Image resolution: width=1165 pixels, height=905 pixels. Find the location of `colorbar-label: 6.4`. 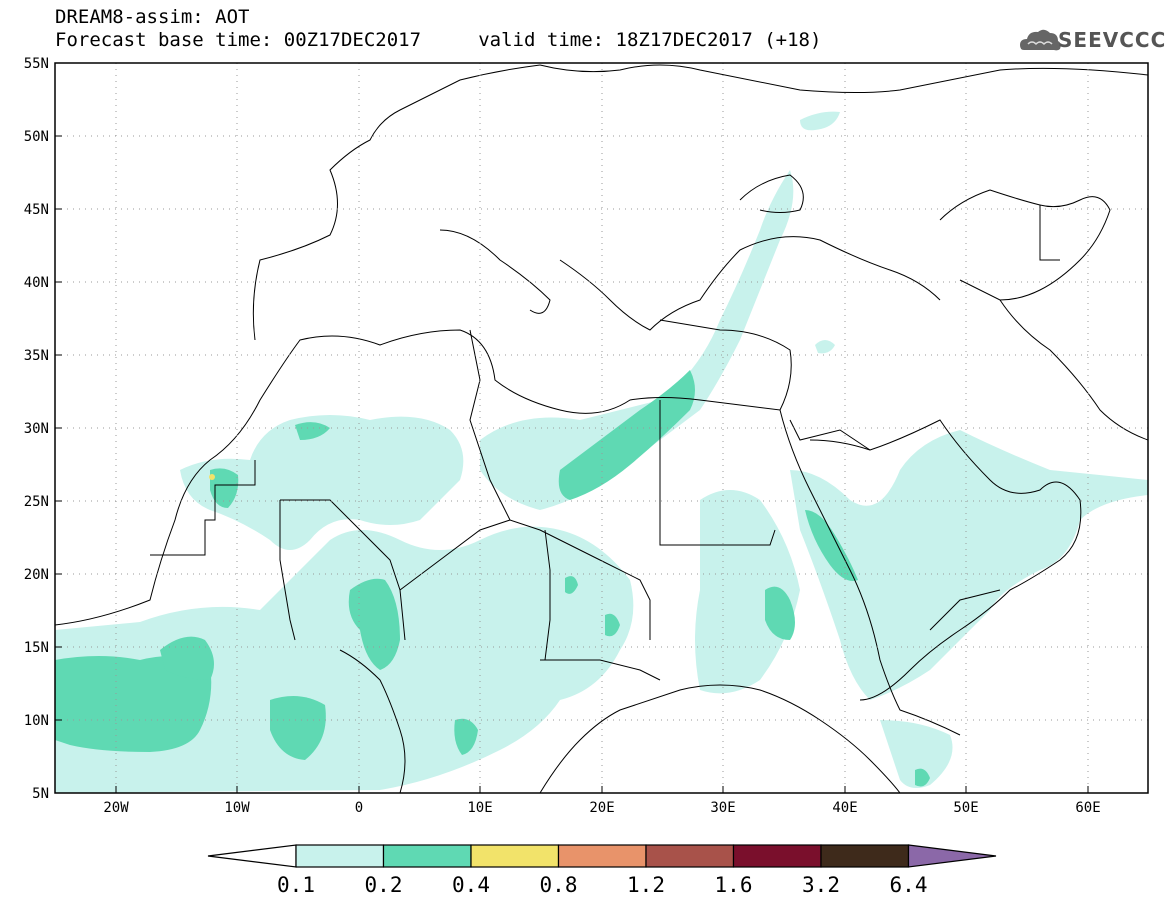

colorbar-label: 6.4 is located at coordinates (909, 885).